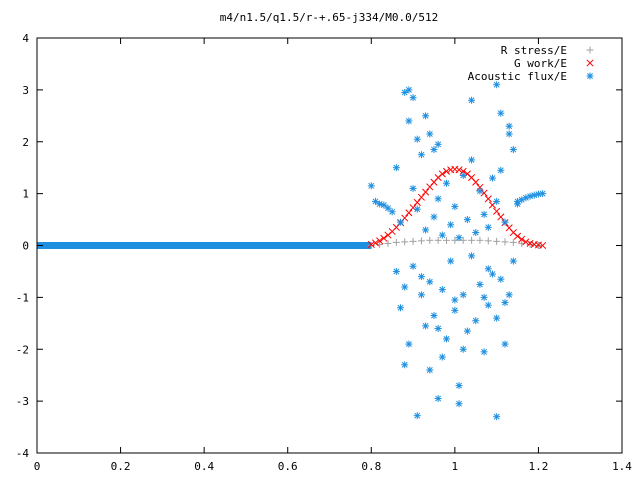 The height and width of the screenshot is (480, 640). What do you see at coordinates (590, 63) in the screenshot?
I see `legend-marker` at bounding box center [590, 63].